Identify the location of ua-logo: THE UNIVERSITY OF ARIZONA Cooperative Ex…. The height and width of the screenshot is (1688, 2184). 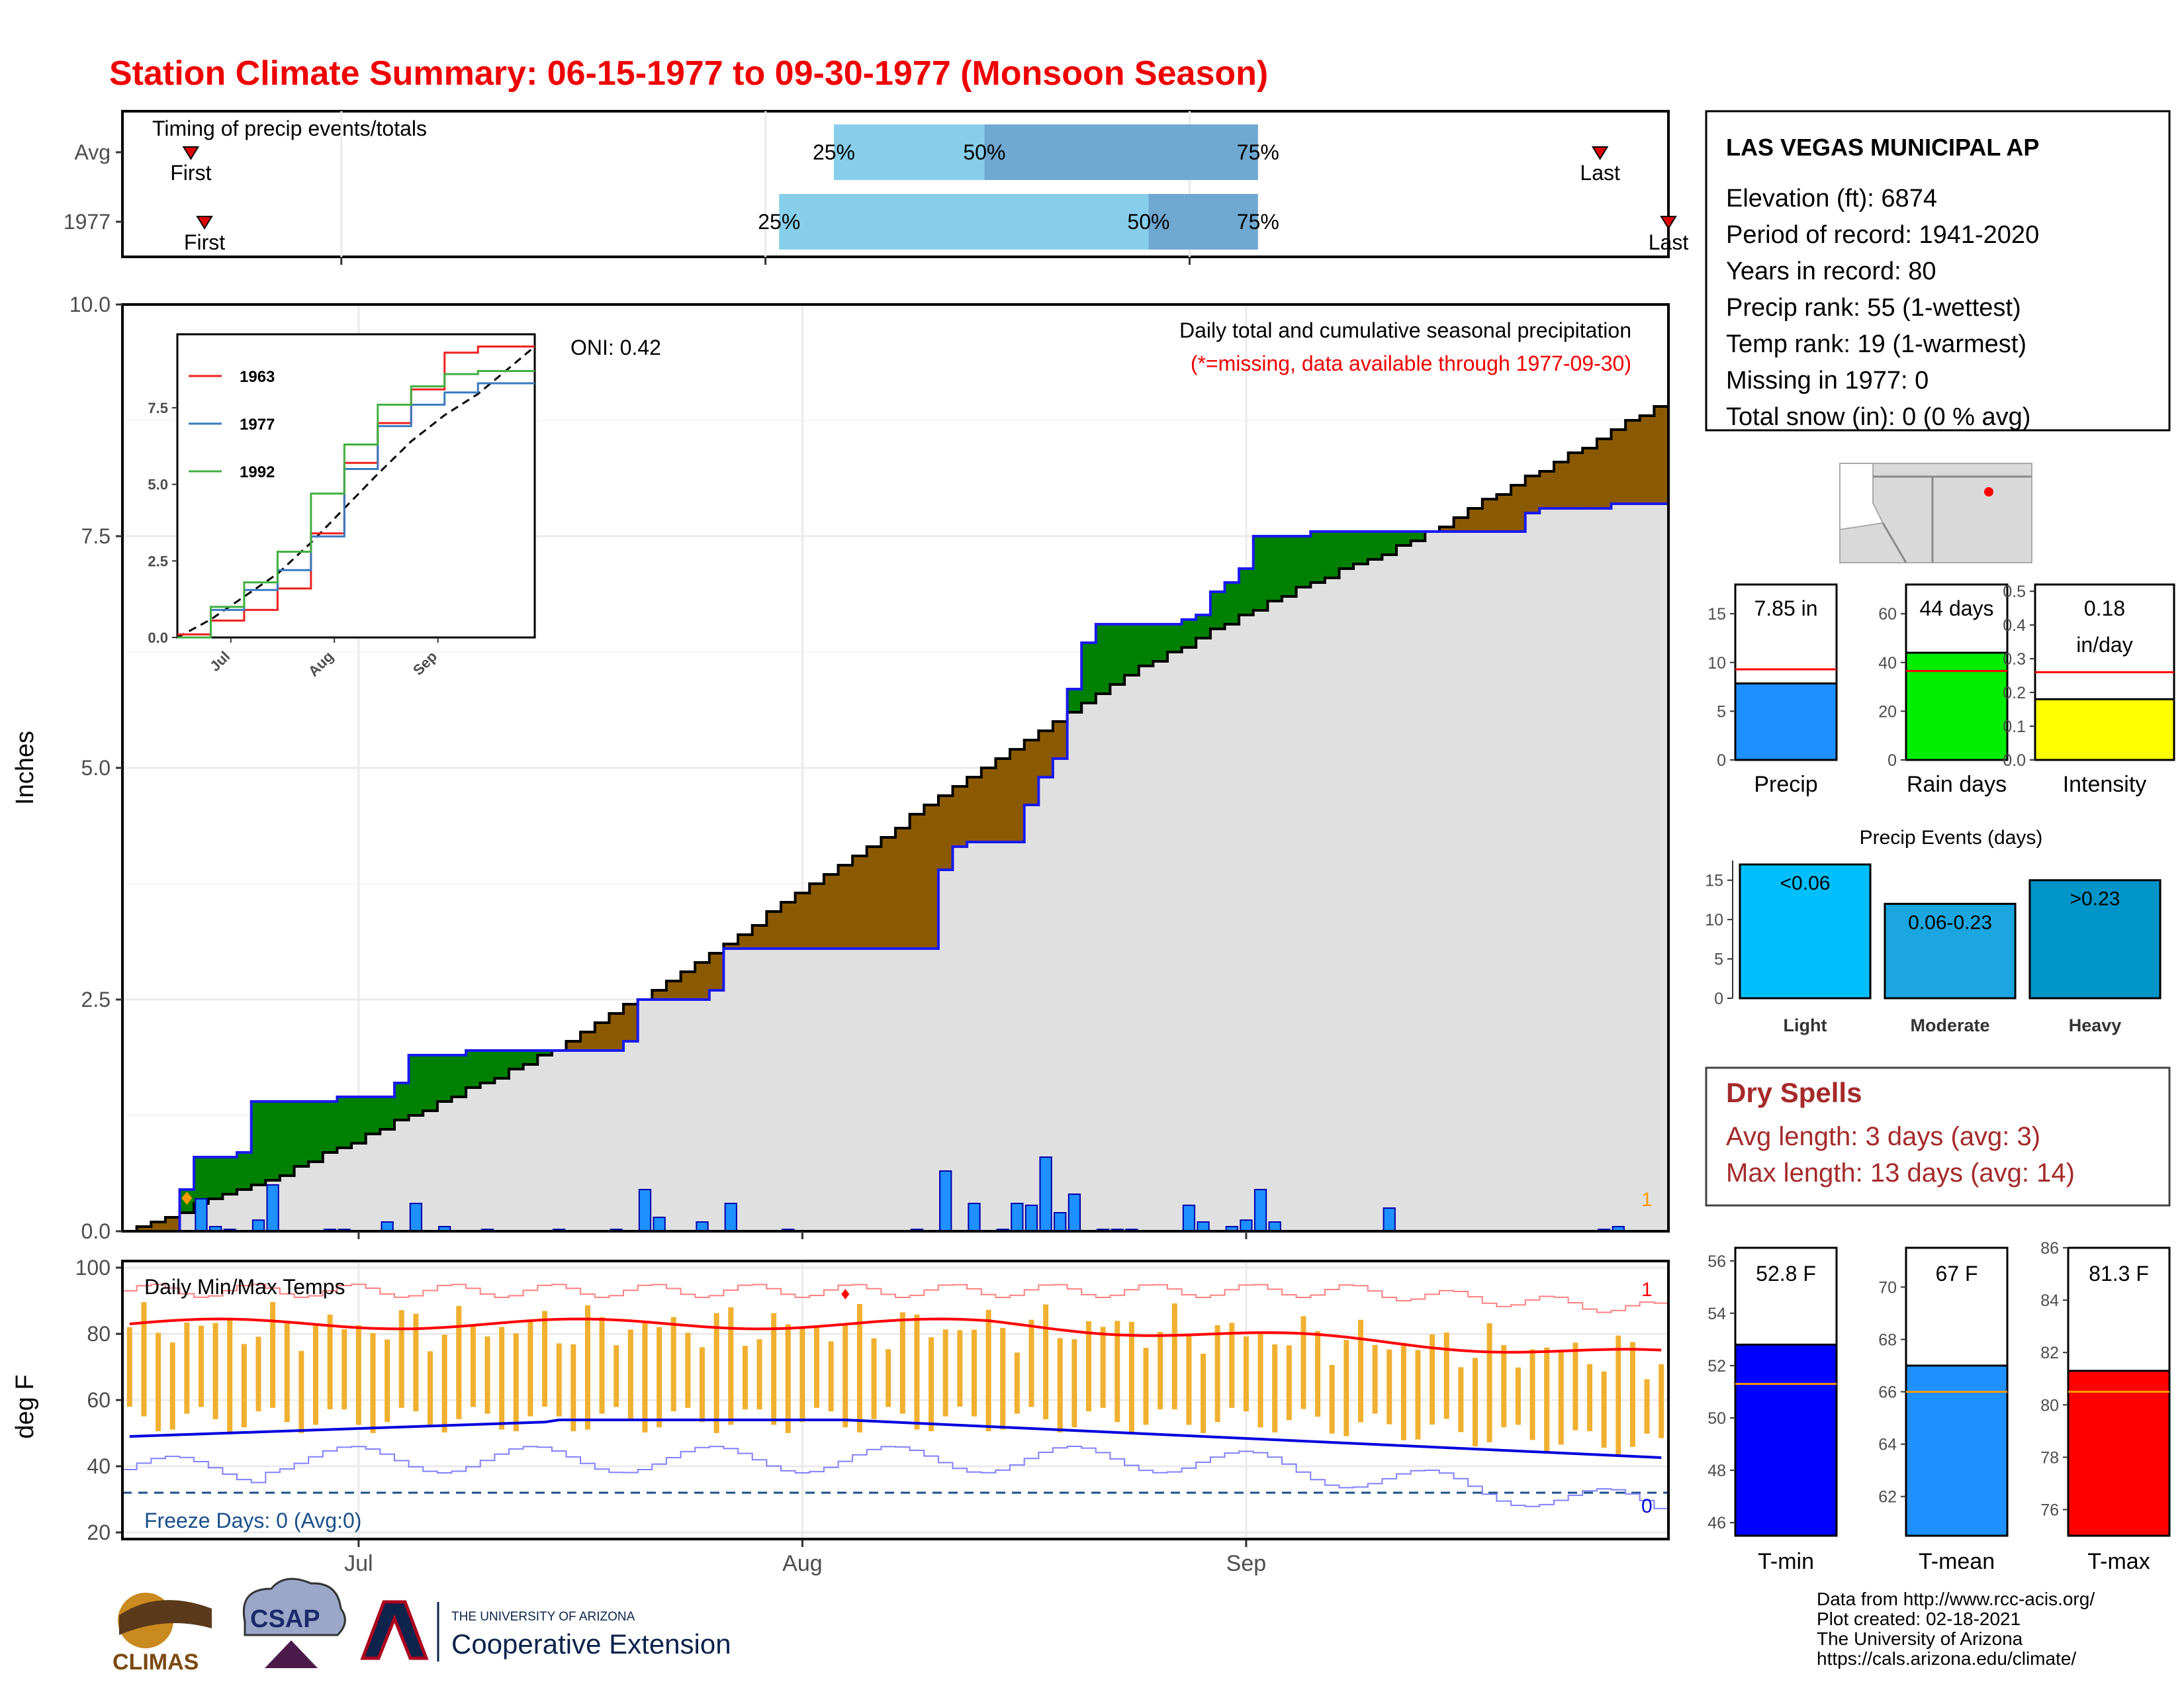
(545, 1631).